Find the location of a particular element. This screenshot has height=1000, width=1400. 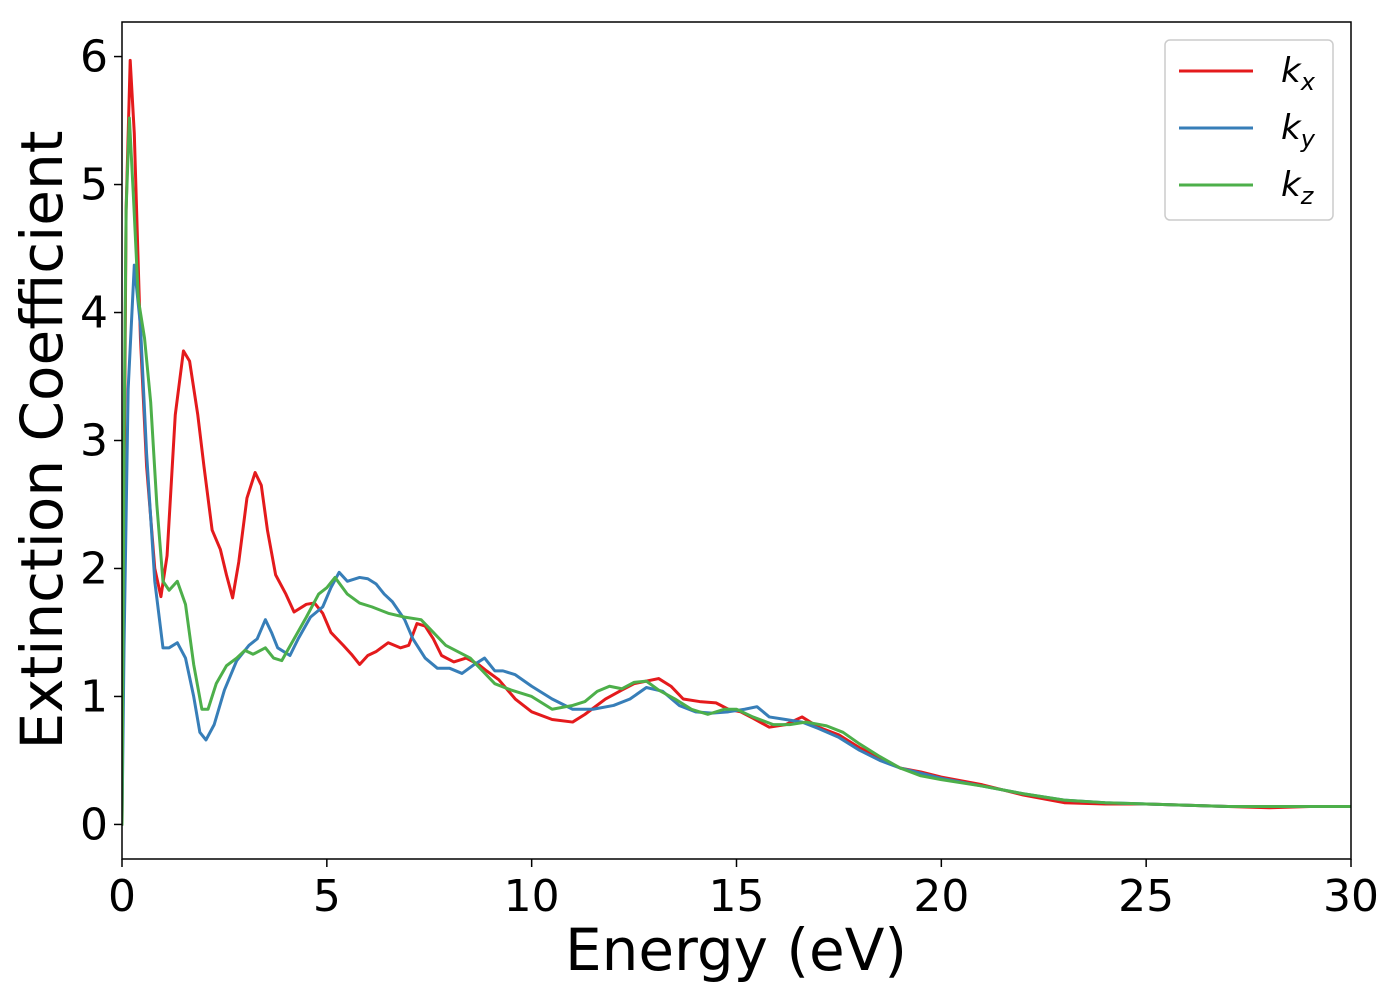

x-tick-label: 10 is located at coordinates (532, 896).